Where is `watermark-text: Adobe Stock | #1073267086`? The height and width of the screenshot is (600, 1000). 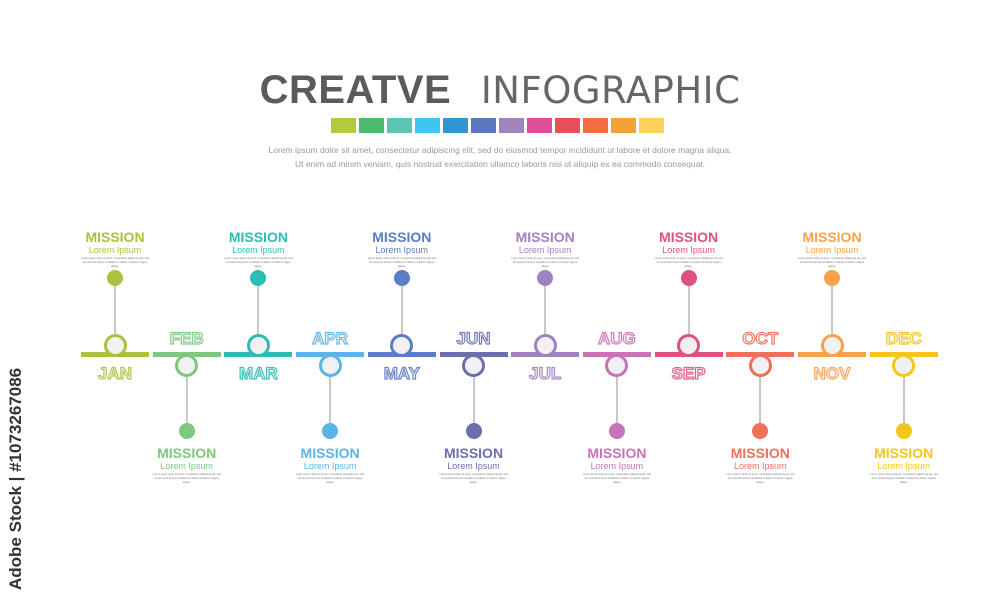
watermark-text: Adobe Stock | #1073267086 is located at coordinates (15, 478).